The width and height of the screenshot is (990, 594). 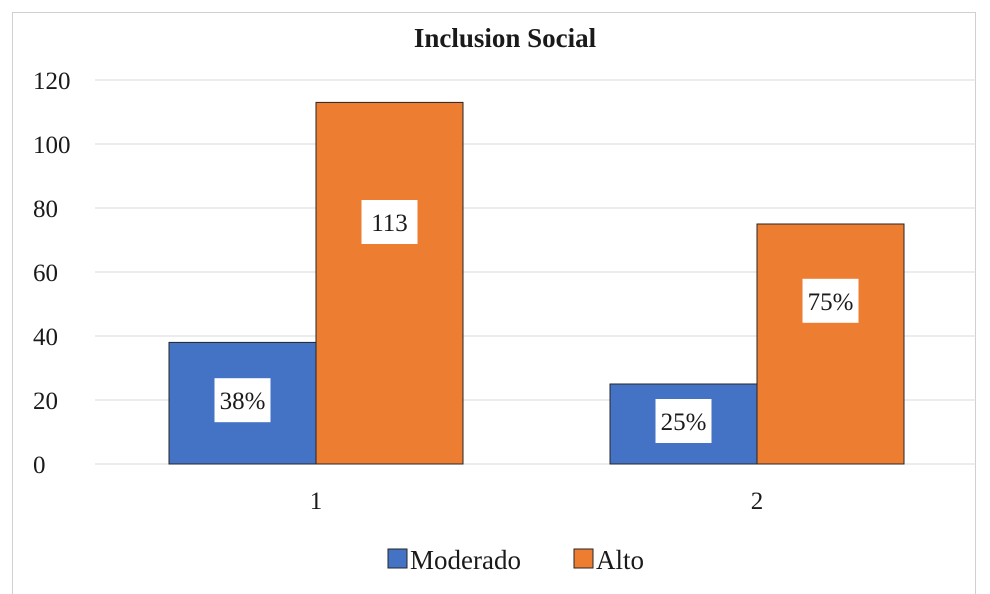 I want to click on y-tick-label: 100, so click(x=52, y=145).